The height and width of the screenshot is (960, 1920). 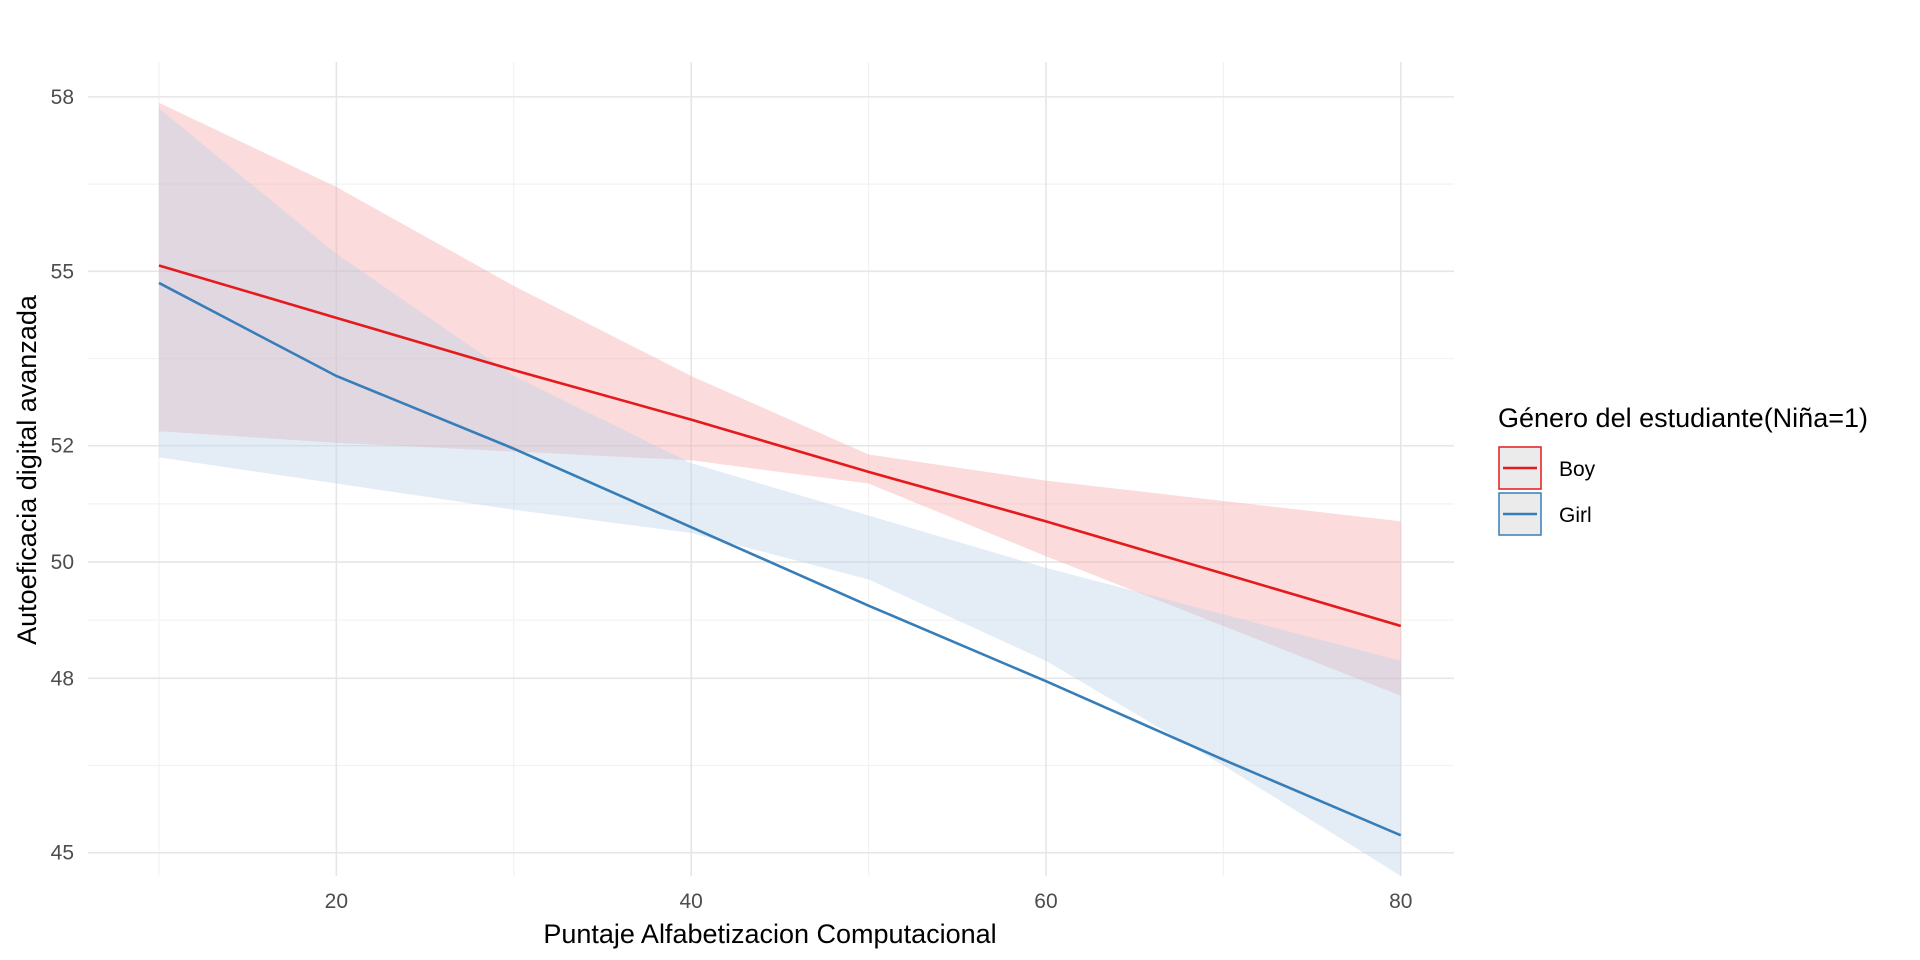 I want to click on y-tick-label: 52, so click(x=62, y=446).